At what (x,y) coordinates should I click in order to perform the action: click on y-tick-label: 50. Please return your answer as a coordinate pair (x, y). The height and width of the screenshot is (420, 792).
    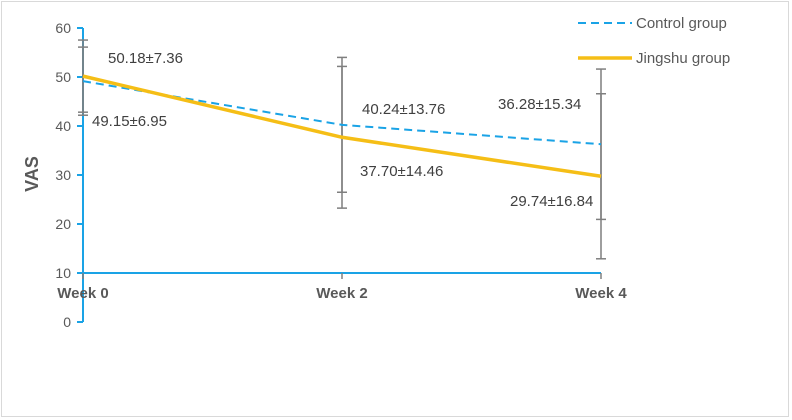
    Looking at the image, I should click on (63, 77).